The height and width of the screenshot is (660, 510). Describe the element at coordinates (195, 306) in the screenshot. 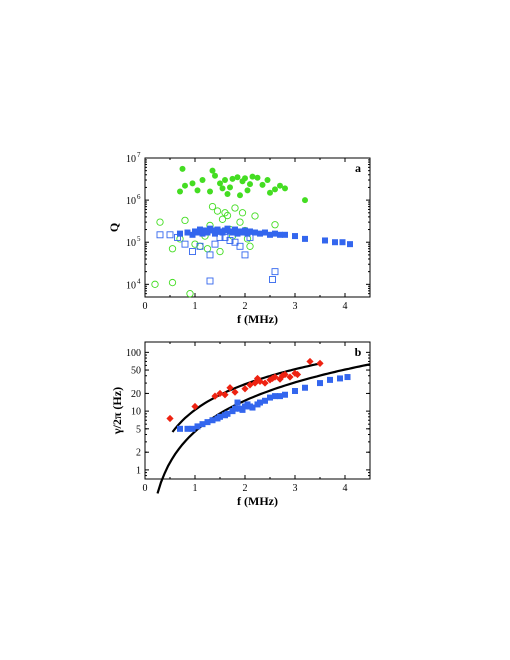

I see `x-tick-label: 1` at that location.